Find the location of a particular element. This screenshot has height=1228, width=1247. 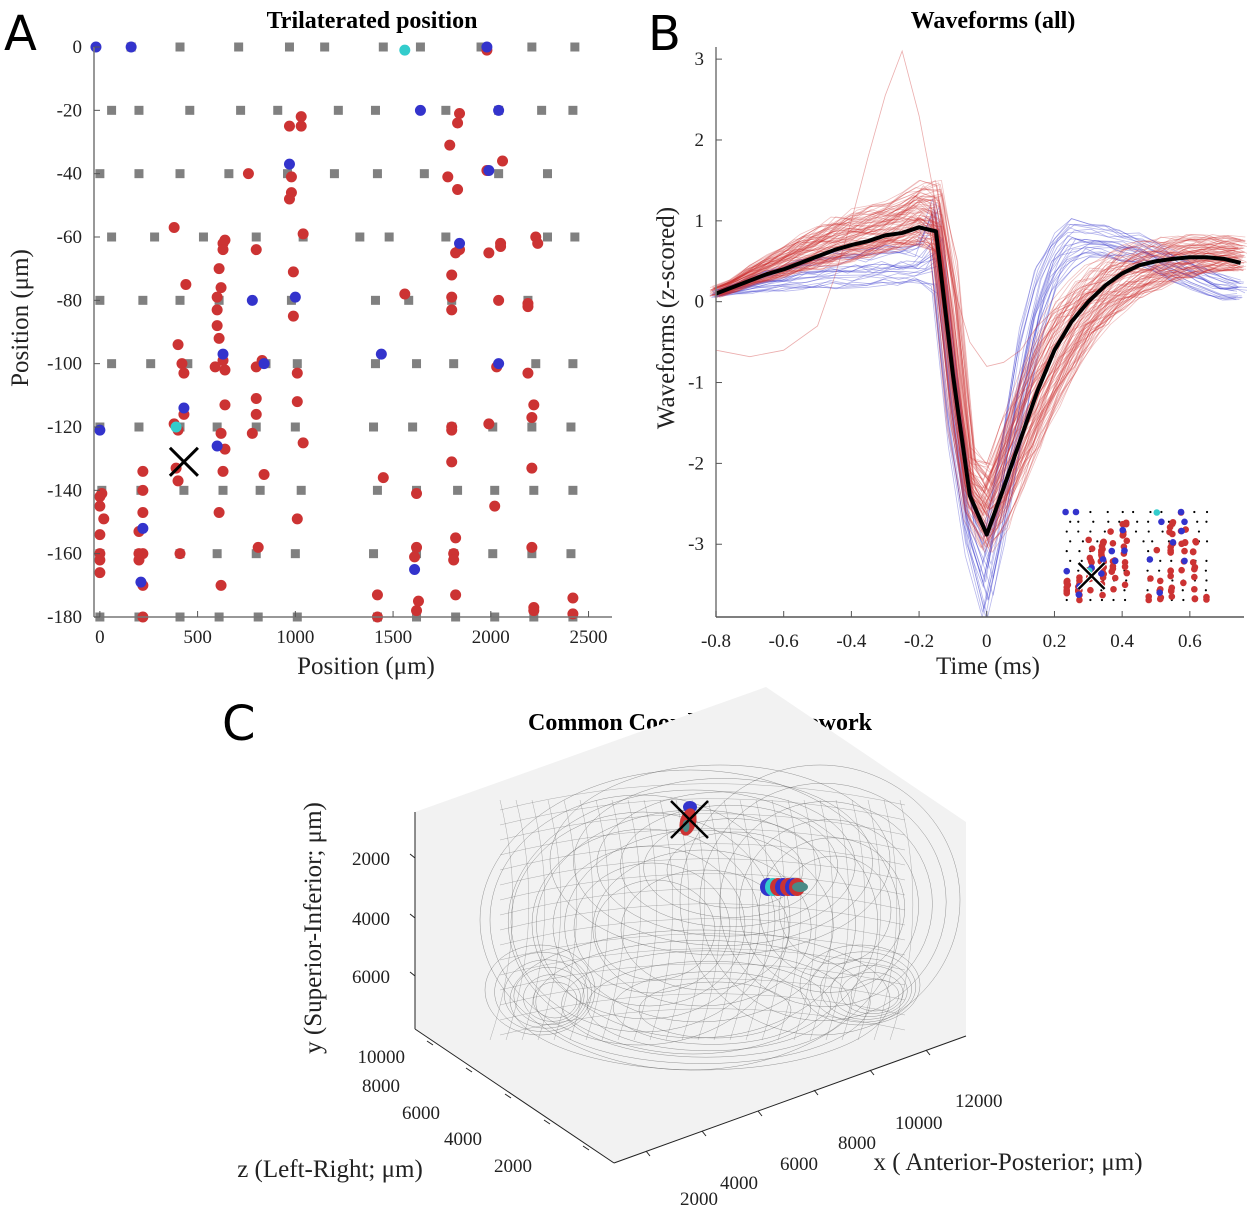

x-tick-label: 1000 is located at coordinates (295, 637).